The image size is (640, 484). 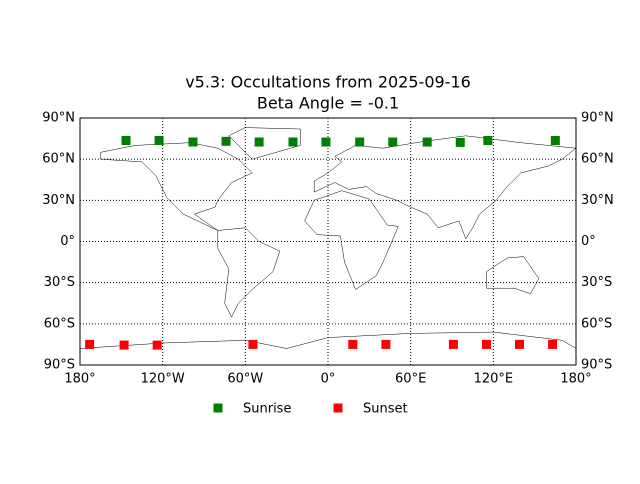 What do you see at coordinates (328, 103) in the screenshot?
I see `chart-subtitle: Beta Angle = -0.1` at bounding box center [328, 103].